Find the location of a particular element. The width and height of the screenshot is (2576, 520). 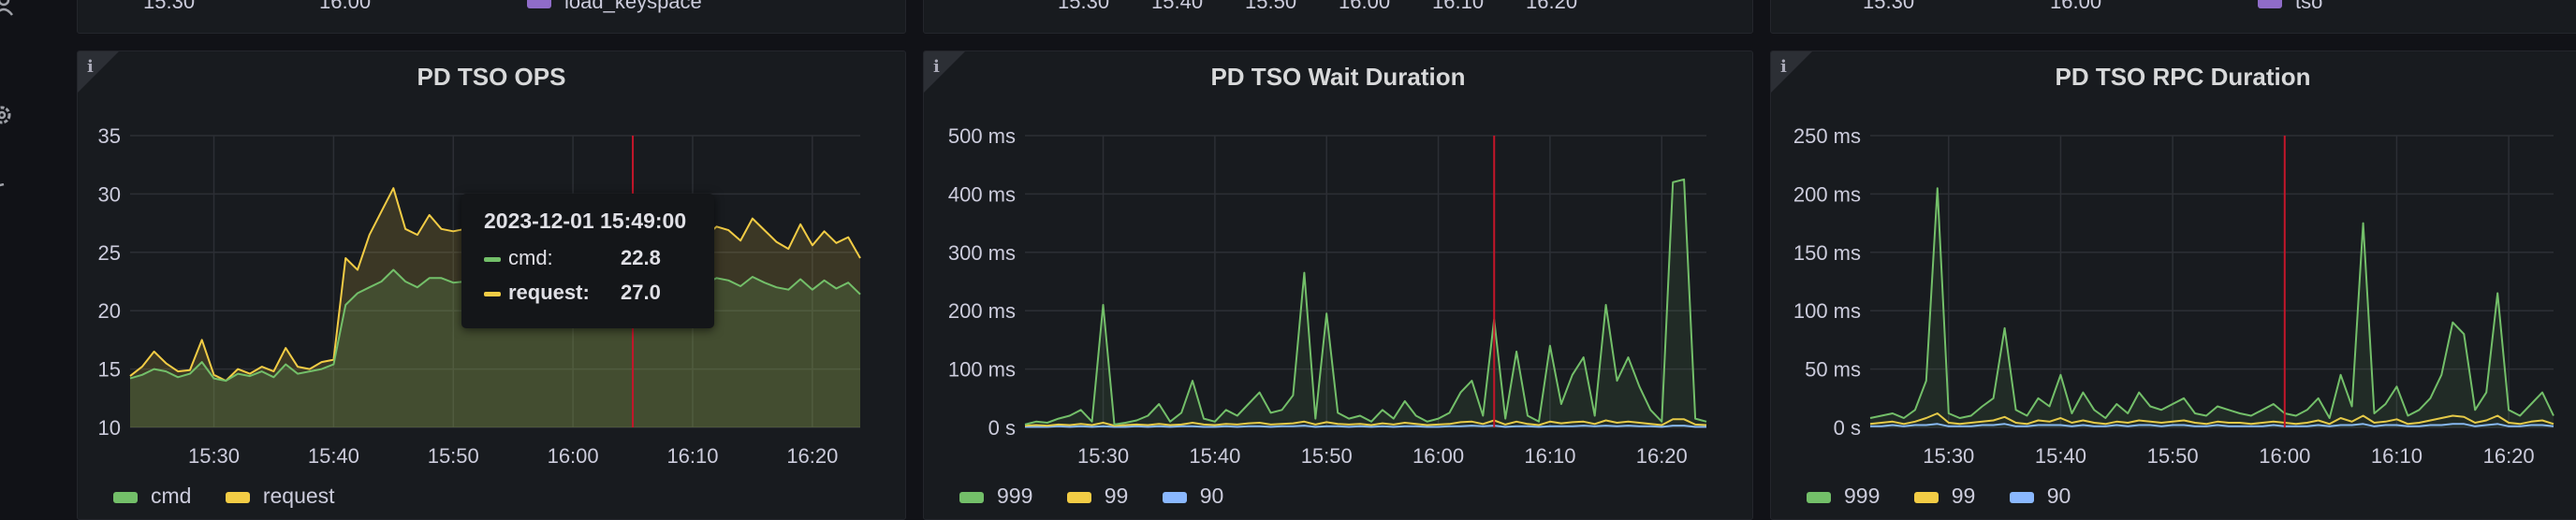

top-panel-3: 15:30 16:00 tso is located at coordinates (2173, 17).